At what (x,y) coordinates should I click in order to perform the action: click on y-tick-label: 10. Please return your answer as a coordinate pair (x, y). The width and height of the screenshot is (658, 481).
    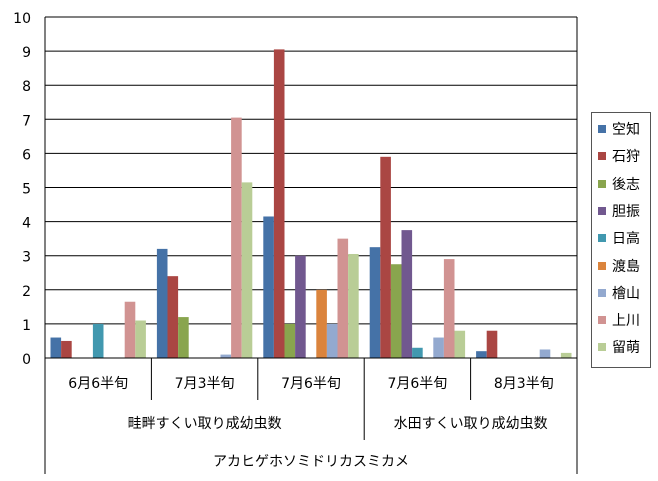
    Looking at the image, I should click on (22, 19).